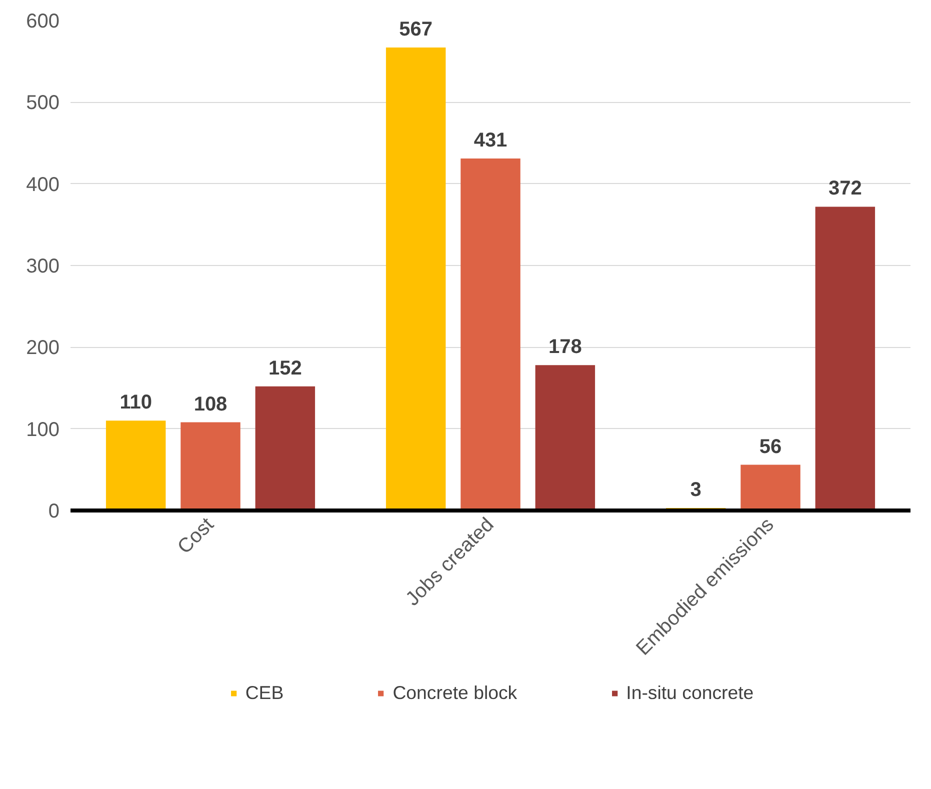 The image size is (931, 789). Describe the element at coordinates (770, 447) in the screenshot. I see `data-label: 56` at that location.